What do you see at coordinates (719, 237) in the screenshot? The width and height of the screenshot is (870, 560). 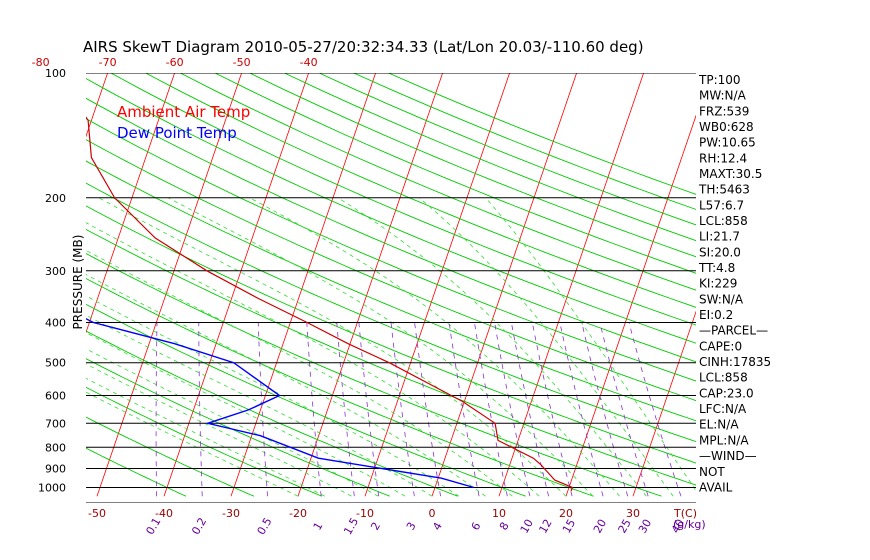 I see `index-text: LI:21.7` at bounding box center [719, 237].